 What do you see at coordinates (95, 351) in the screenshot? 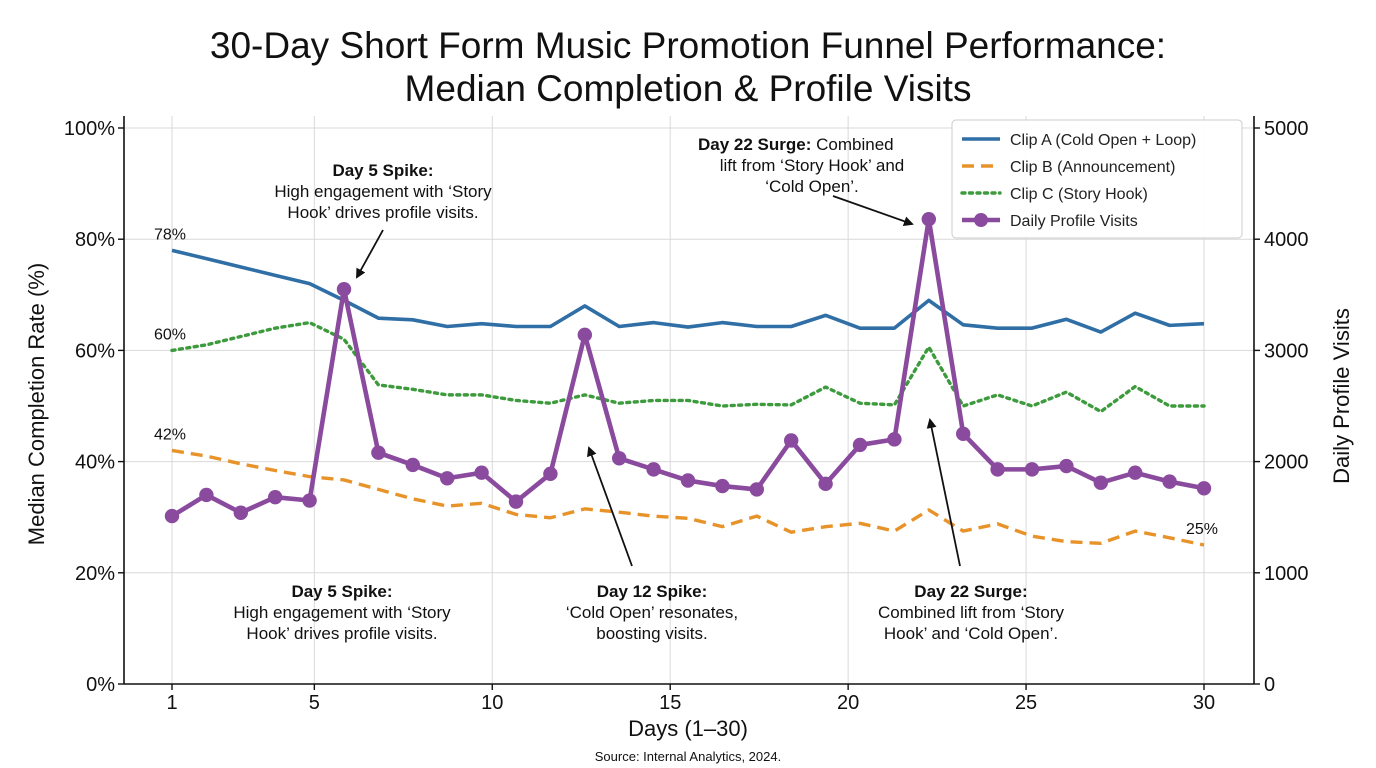
I see `y-tick-label: 60%` at bounding box center [95, 351].